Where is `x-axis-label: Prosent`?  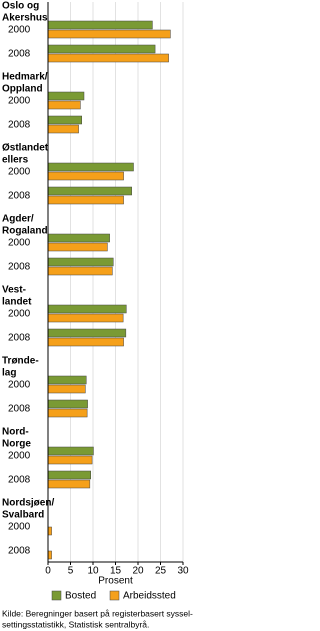
x-axis-label: Prosent is located at coordinates (115, 581).